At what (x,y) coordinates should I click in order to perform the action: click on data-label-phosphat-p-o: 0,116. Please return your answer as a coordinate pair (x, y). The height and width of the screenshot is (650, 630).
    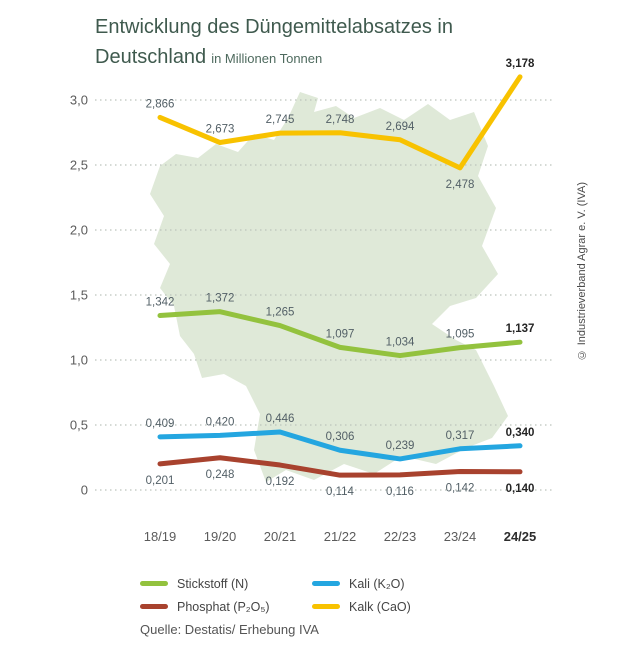
    Looking at the image, I should click on (400, 492).